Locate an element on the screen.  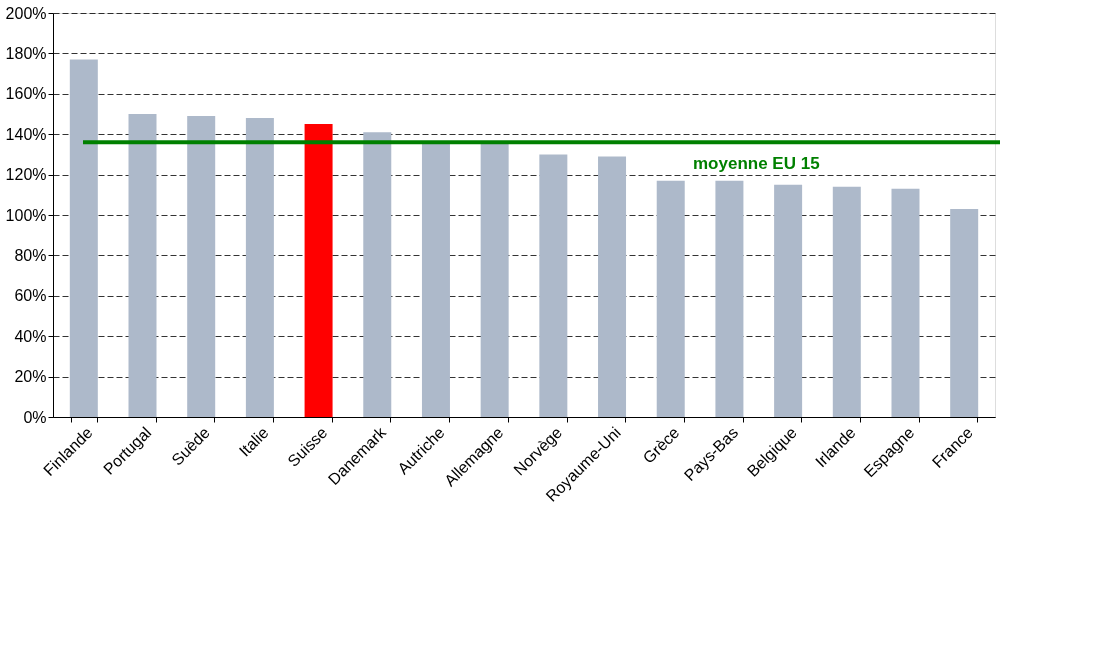
ref-line-label: moyenne EU 15 is located at coordinates (756, 164).